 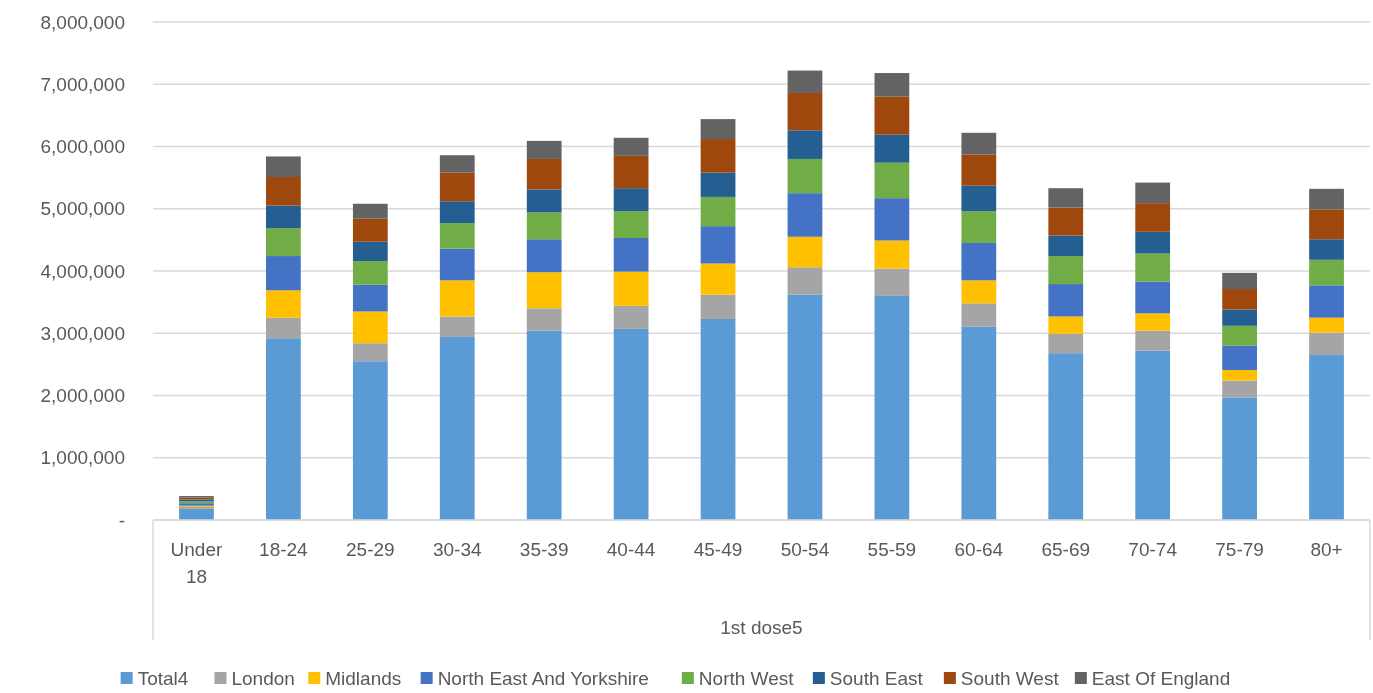 What do you see at coordinates (631, 549) in the screenshot?
I see `x-tick-label: 40-44` at bounding box center [631, 549].